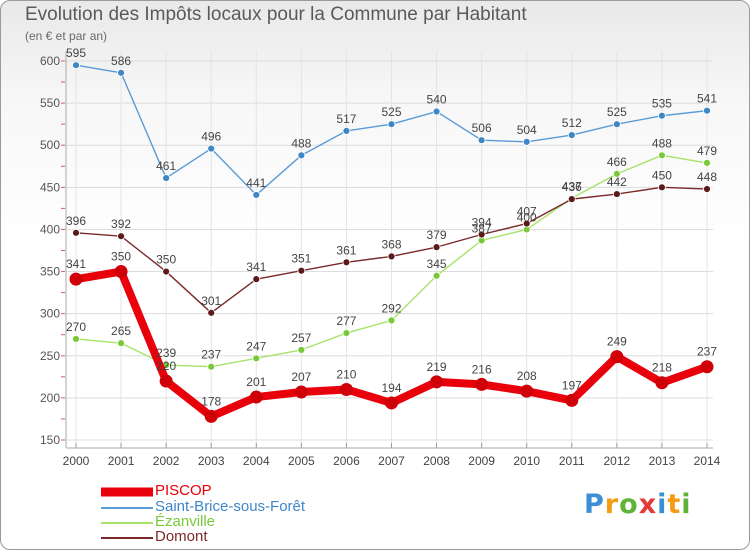 The height and width of the screenshot is (550, 750). What do you see at coordinates (121, 331) in the screenshot?
I see `point-label-ezanville: 265` at bounding box center [121, 331].